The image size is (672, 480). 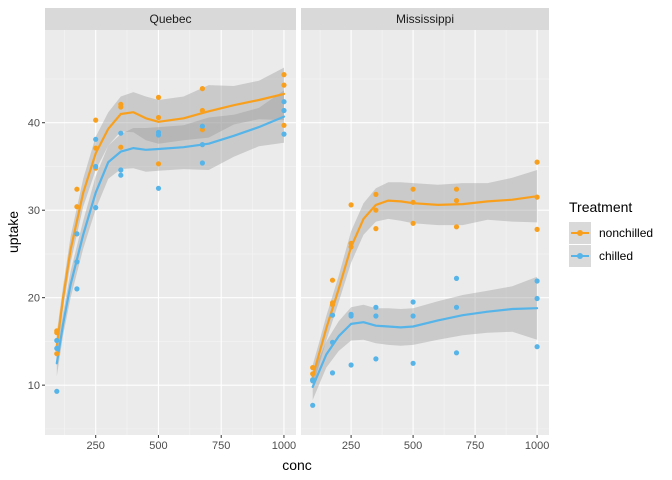 I want to click on strip-label-quebec: Quebec, so click(x=170, y=19).